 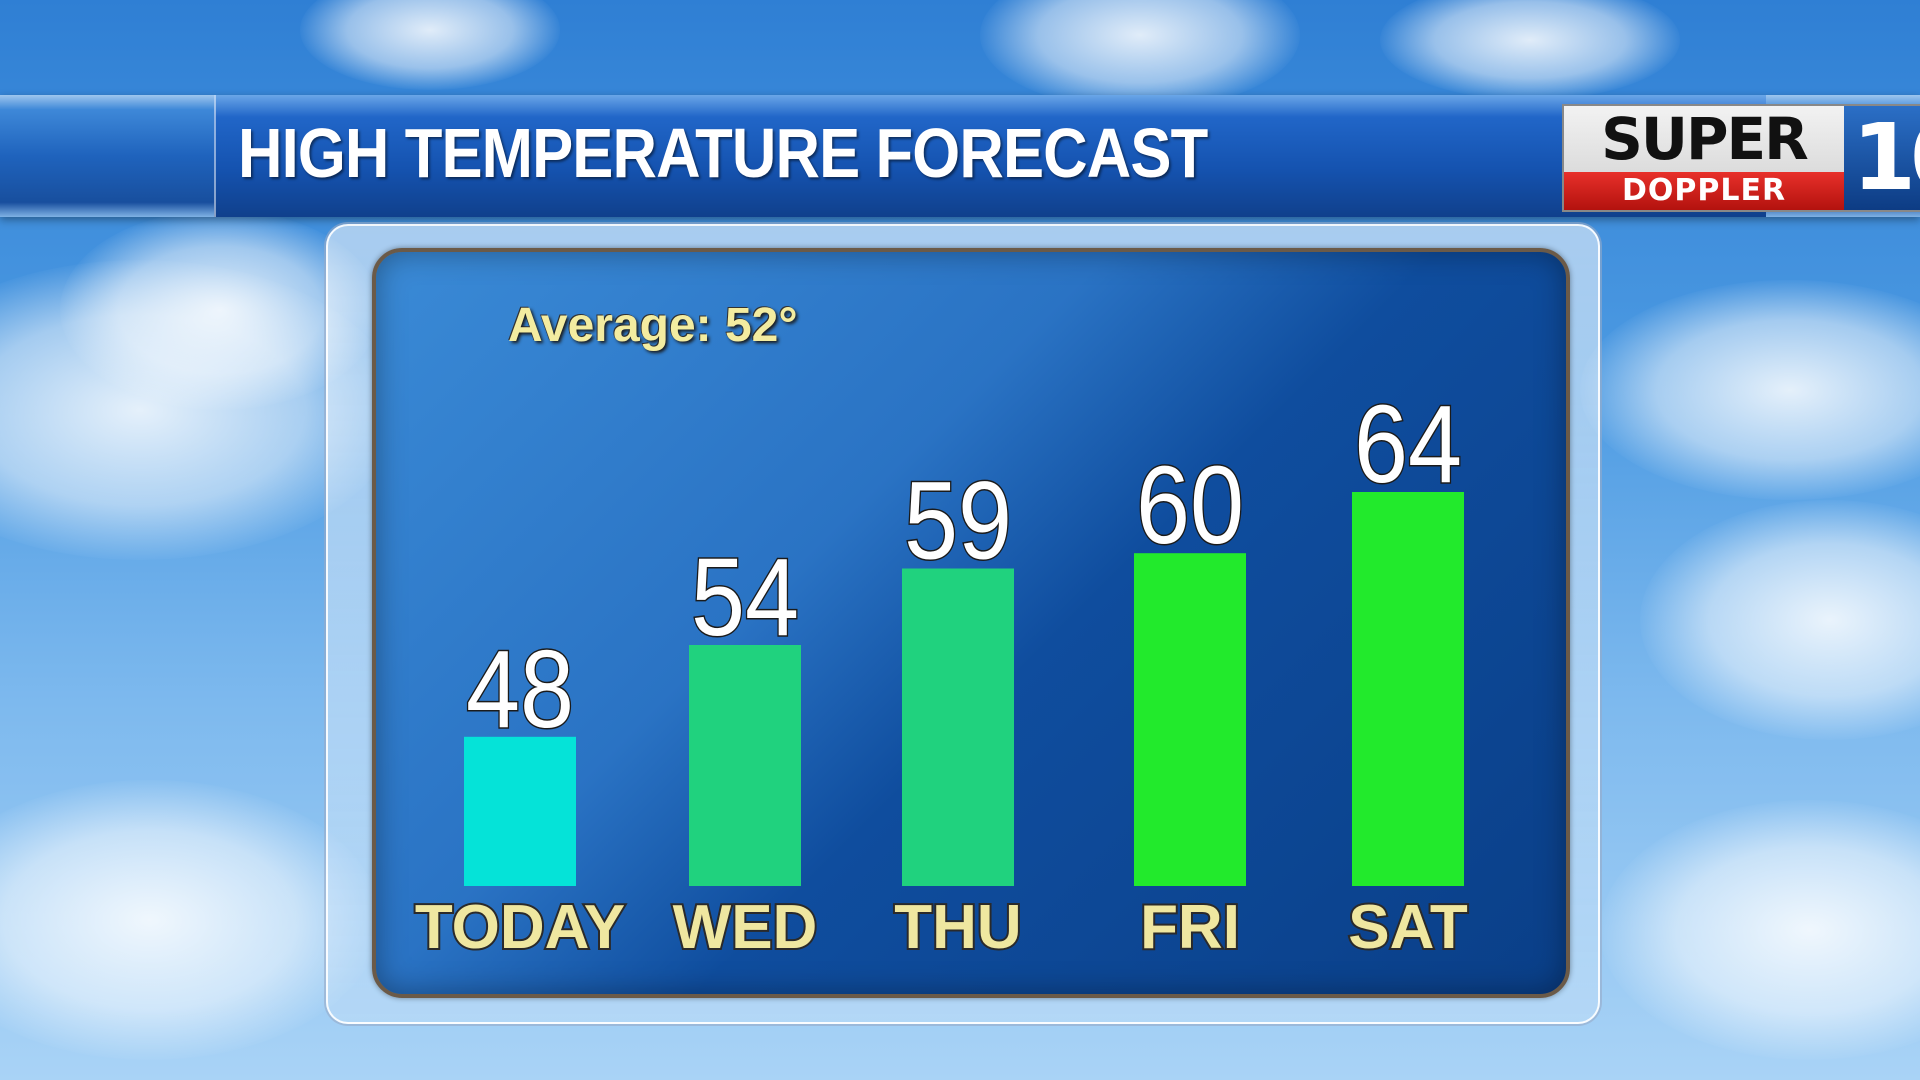 I want to click on station-logo: SUPER DOPPLER 10, so click(x=1741, y=158).